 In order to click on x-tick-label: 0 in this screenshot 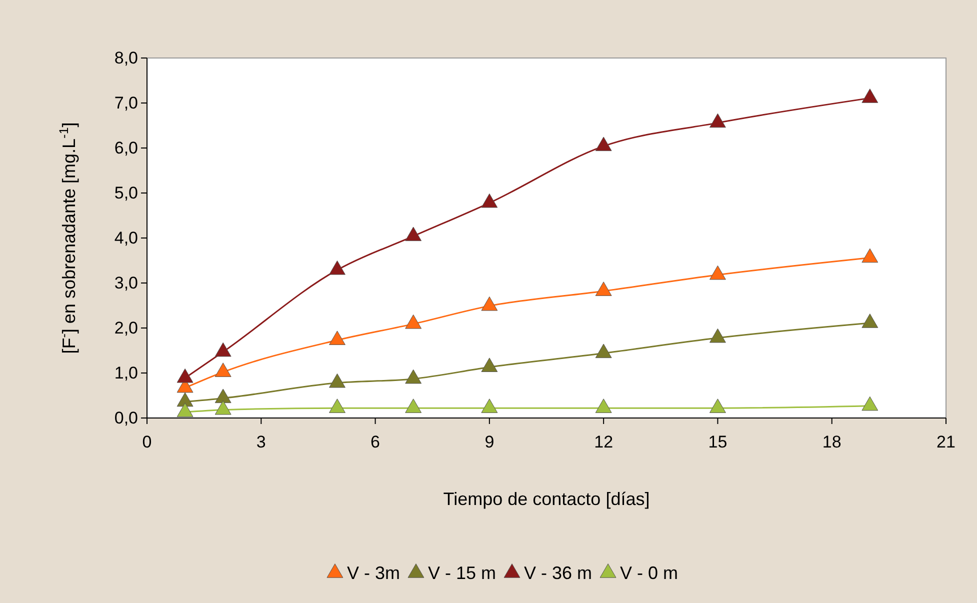, I will do `click(147, 442)`.